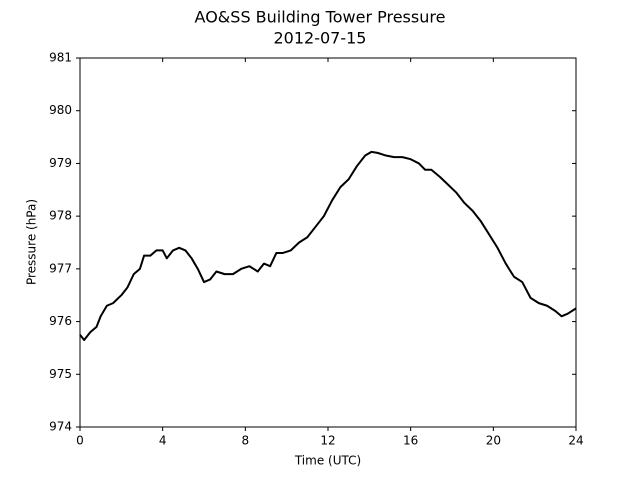  What do you see at coordinates (60, 374) in the screenshot?
I see `y-tick-label: 975` at bounding box center [60, 374].